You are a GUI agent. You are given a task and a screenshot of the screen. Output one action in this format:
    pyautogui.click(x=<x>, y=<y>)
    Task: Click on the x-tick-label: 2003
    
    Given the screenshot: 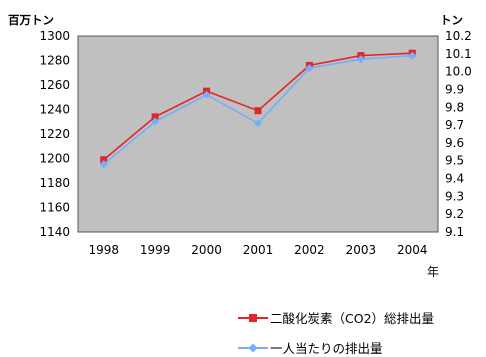 What is the action you would take?
    pyautogui.click(x=361, y=250)
    